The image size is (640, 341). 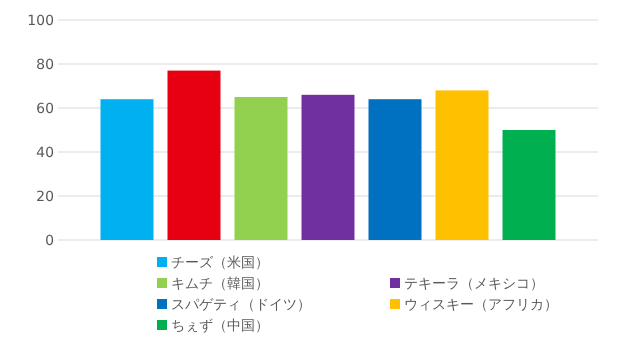 I want to click on y-tick-label: 100, so click(x=40, y=20).